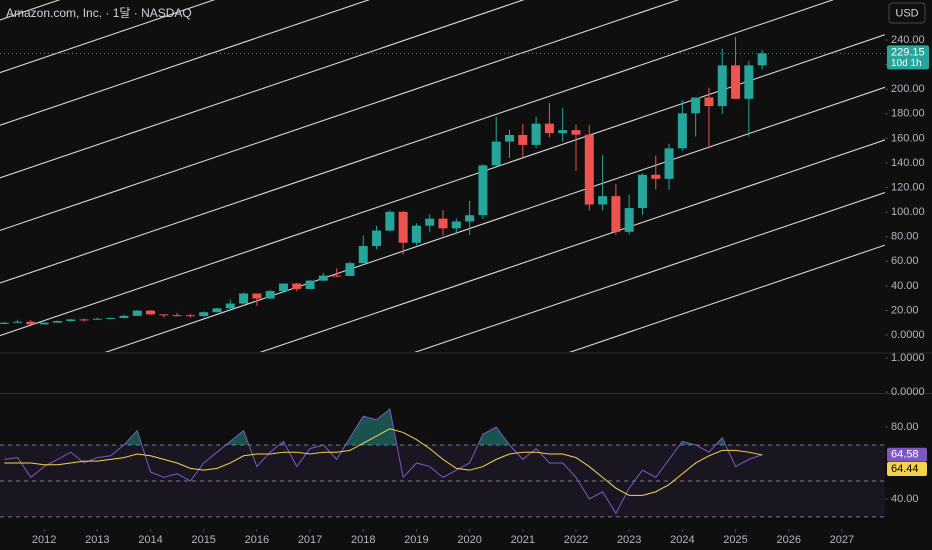 This screenshot has width=932, height=550. I want to click on y-tick-label: 160.00, so click(908, 138).